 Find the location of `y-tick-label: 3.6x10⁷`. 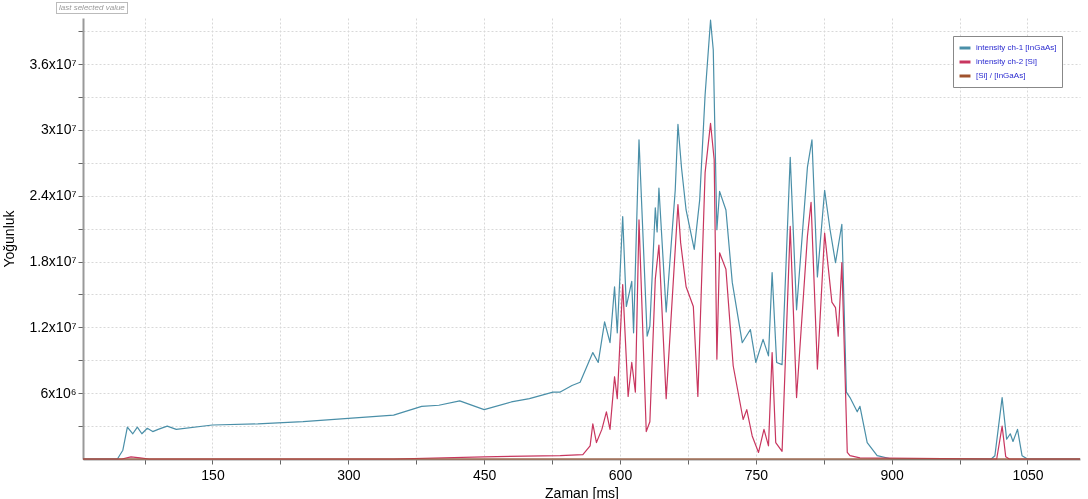

y-tick-label: 3.6x10⁷ is located at coordinates (53, 63).